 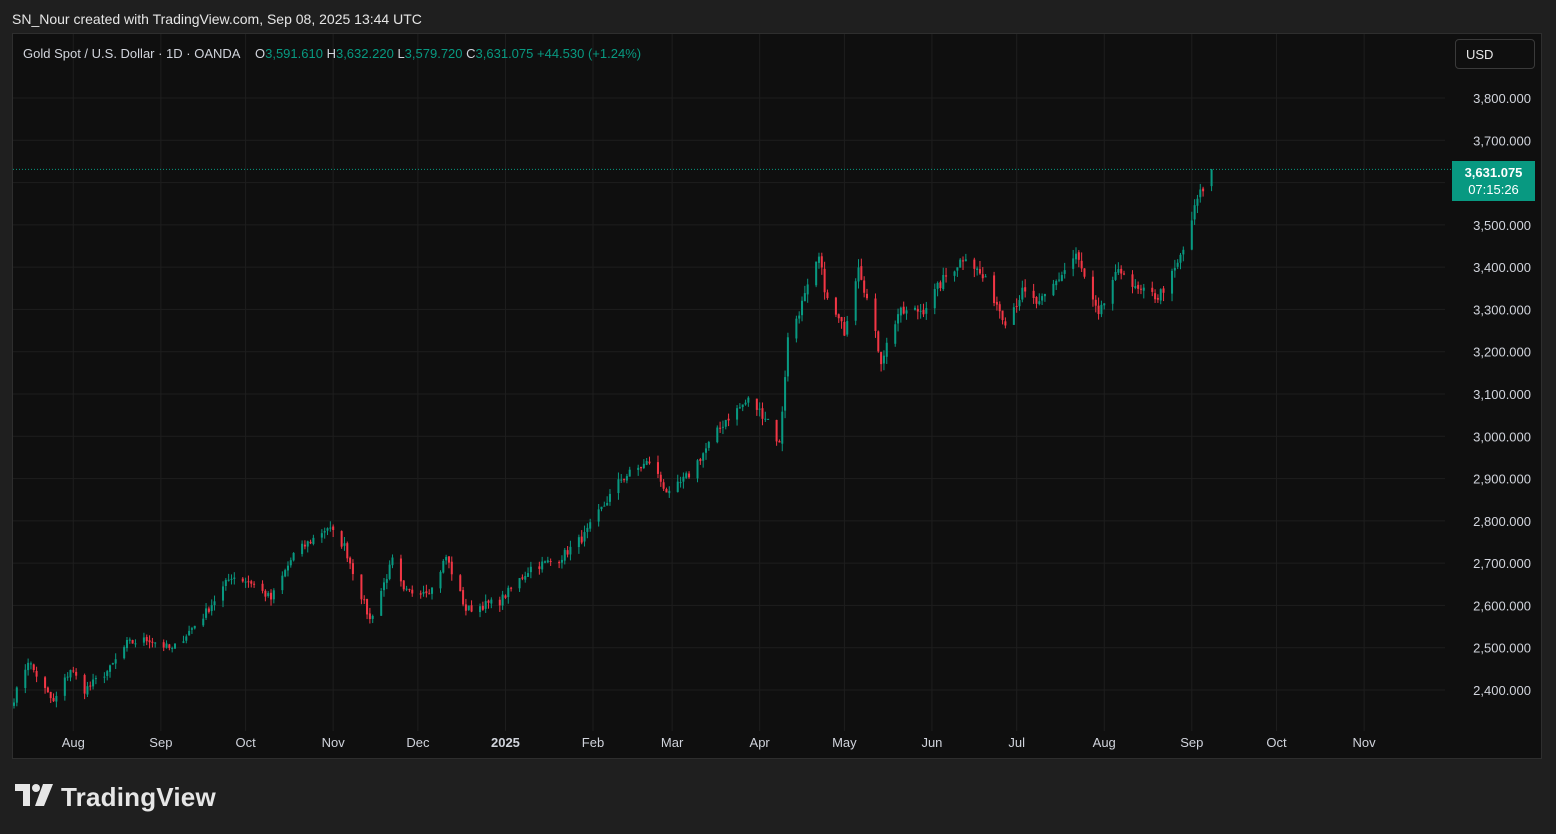 What do you see at coordinates (260, 53) in the screenshot?
I see `open-label: O` at bounding box center [260, 53].